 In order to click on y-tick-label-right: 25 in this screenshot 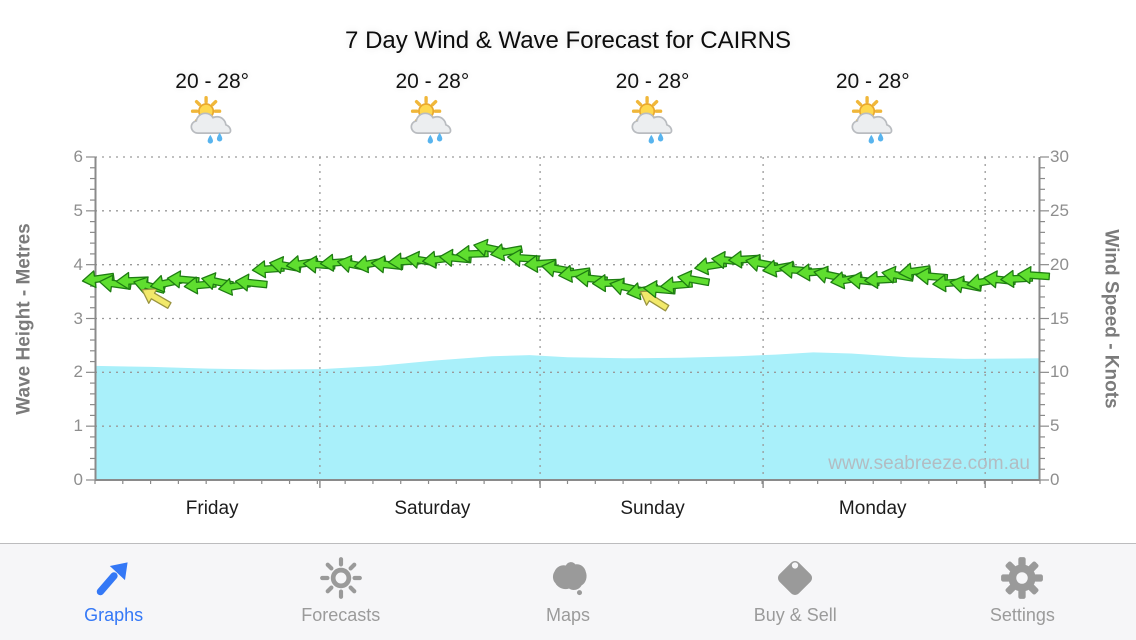, I will do `click(1059, 210)`.